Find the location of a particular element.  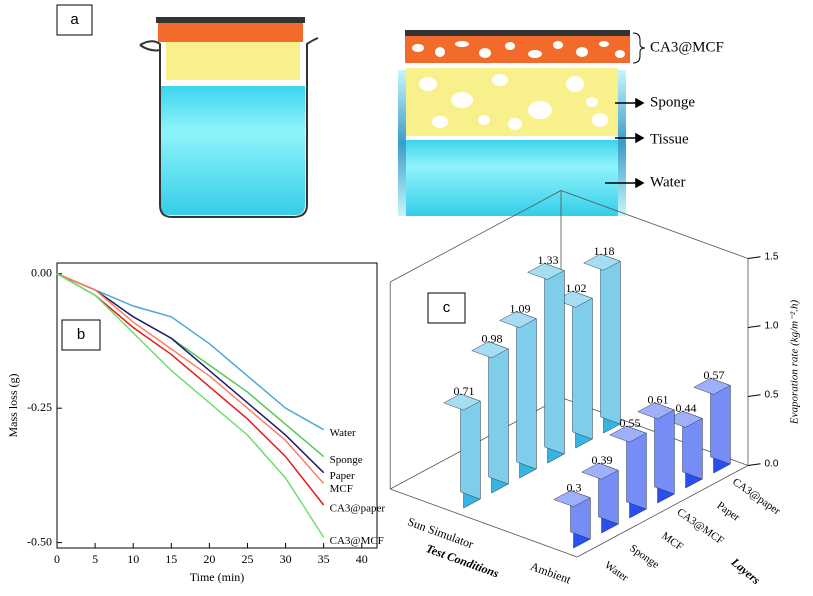

y-tick-label: -0.50 is located at coordinates (39, 541).